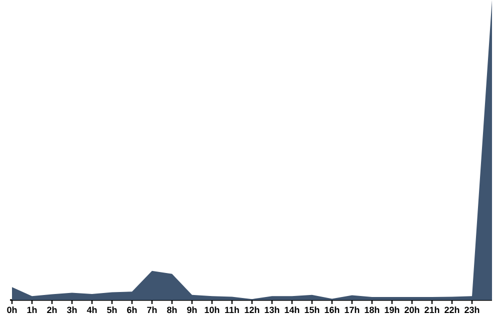  What do you see at coordinates (252, 310) in the screenshot?
I see `x-tick-label: 12h` at bounding box center [252, 310].